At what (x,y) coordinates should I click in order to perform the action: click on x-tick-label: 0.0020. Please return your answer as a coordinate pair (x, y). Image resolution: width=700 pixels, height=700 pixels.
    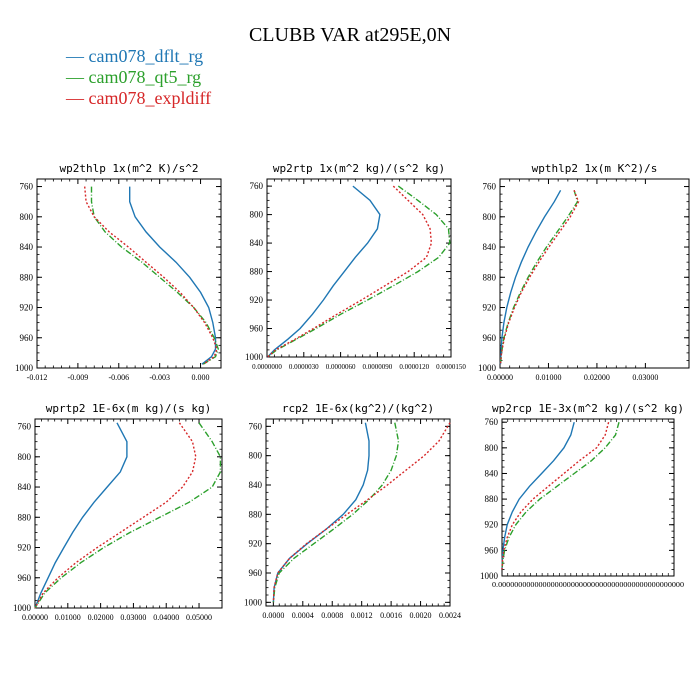
    Looking at the image, I should click on (421, 615).